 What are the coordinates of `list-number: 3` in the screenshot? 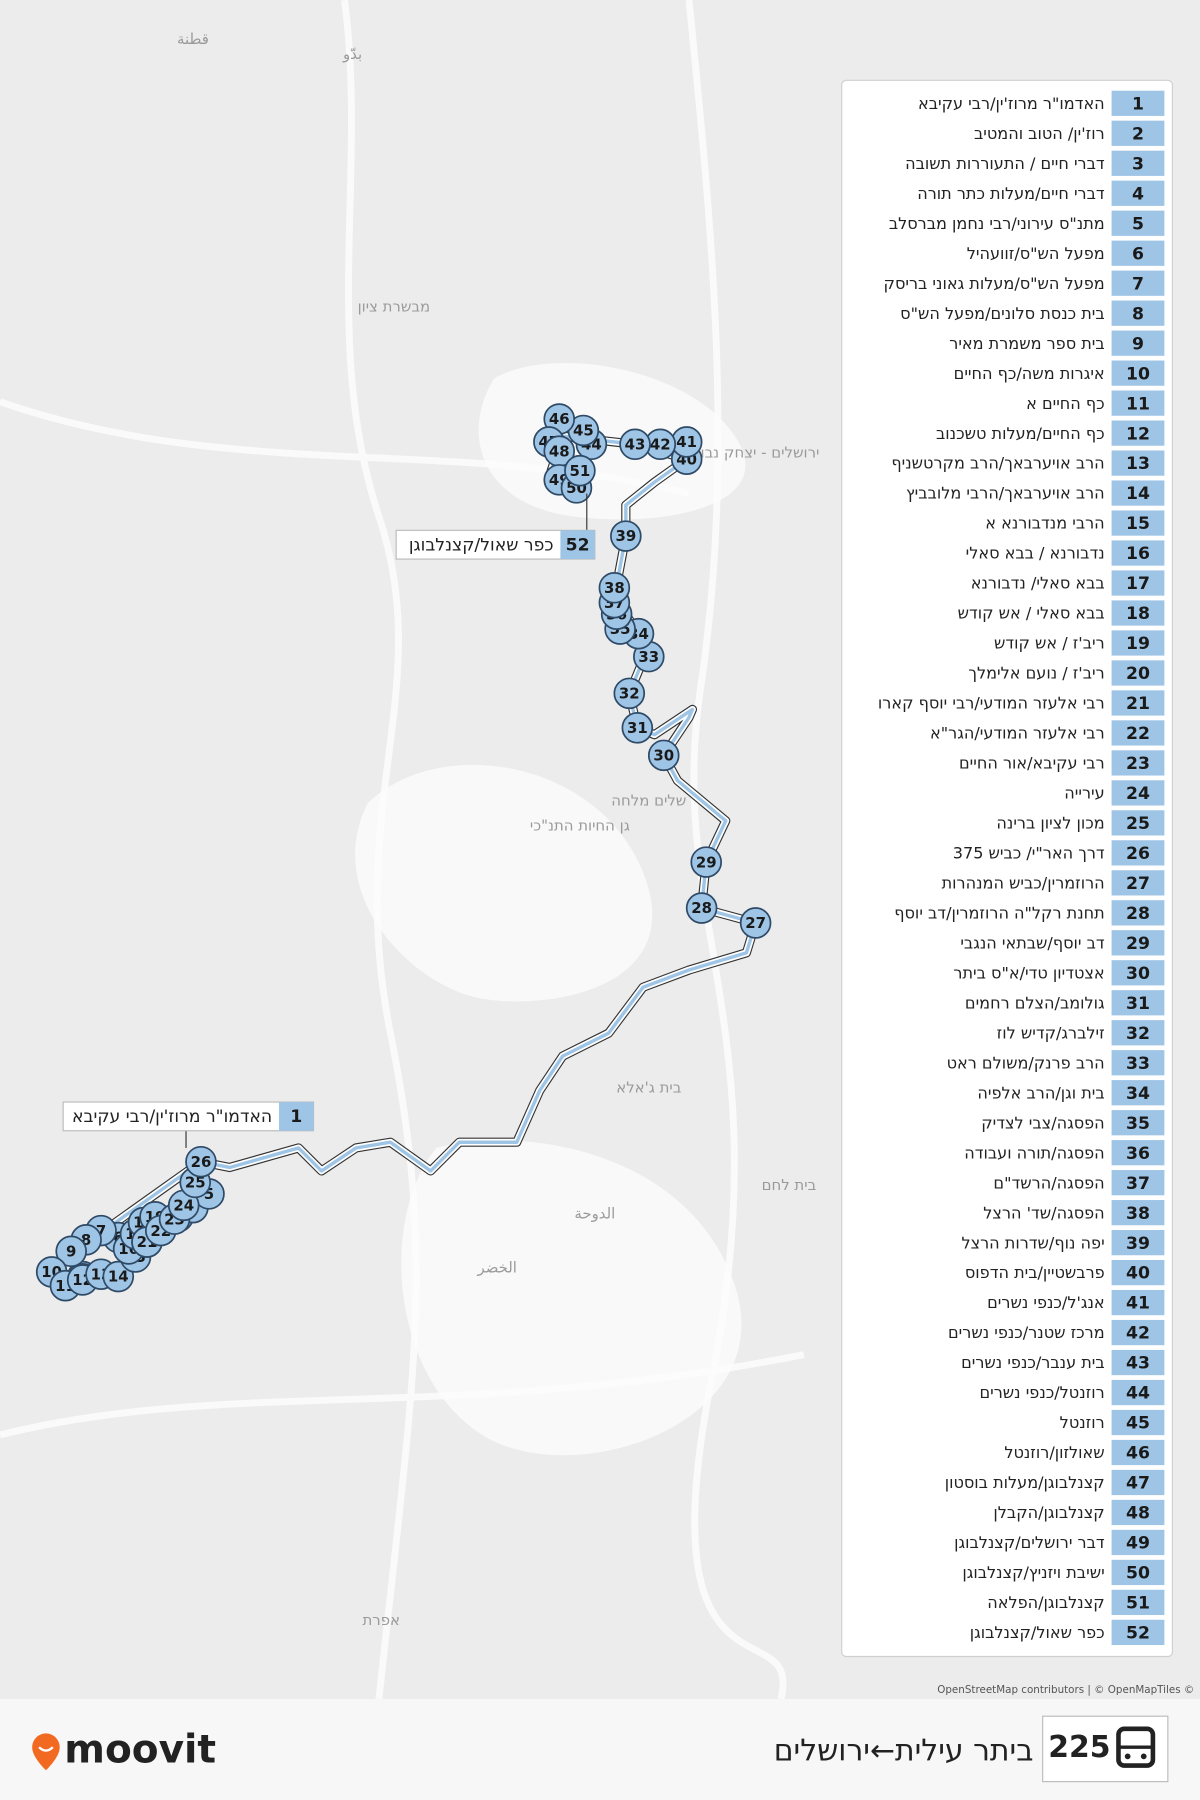 It's located at (1138, 164).